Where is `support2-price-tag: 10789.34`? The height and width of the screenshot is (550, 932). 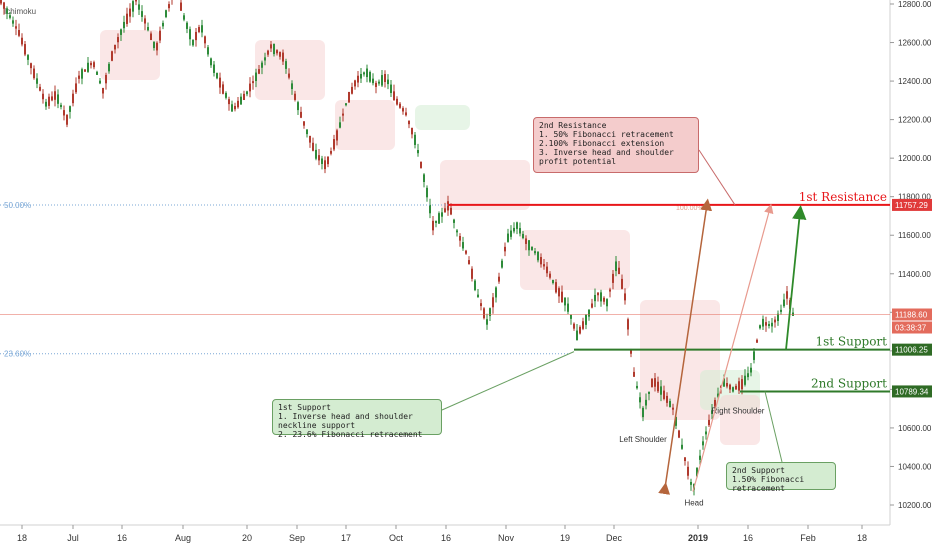 support2-price-tag: 10789.34 is located at coordinates (912, 391).